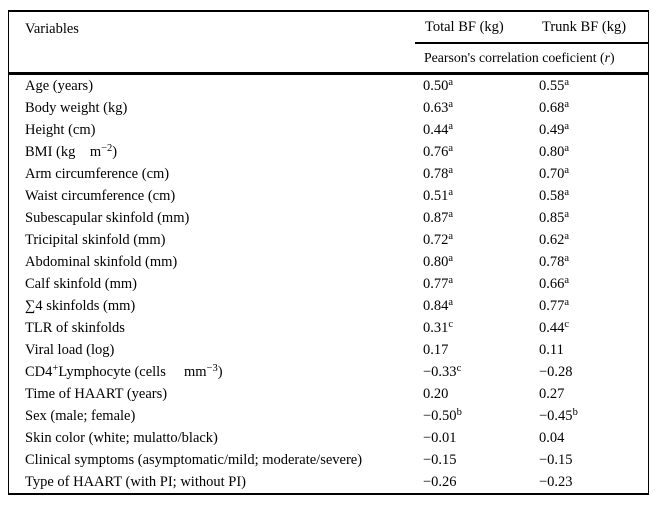 The height and width of the screenshot is (511, 661). I want to click on variables-column-header: Variables, so click(52, 29).